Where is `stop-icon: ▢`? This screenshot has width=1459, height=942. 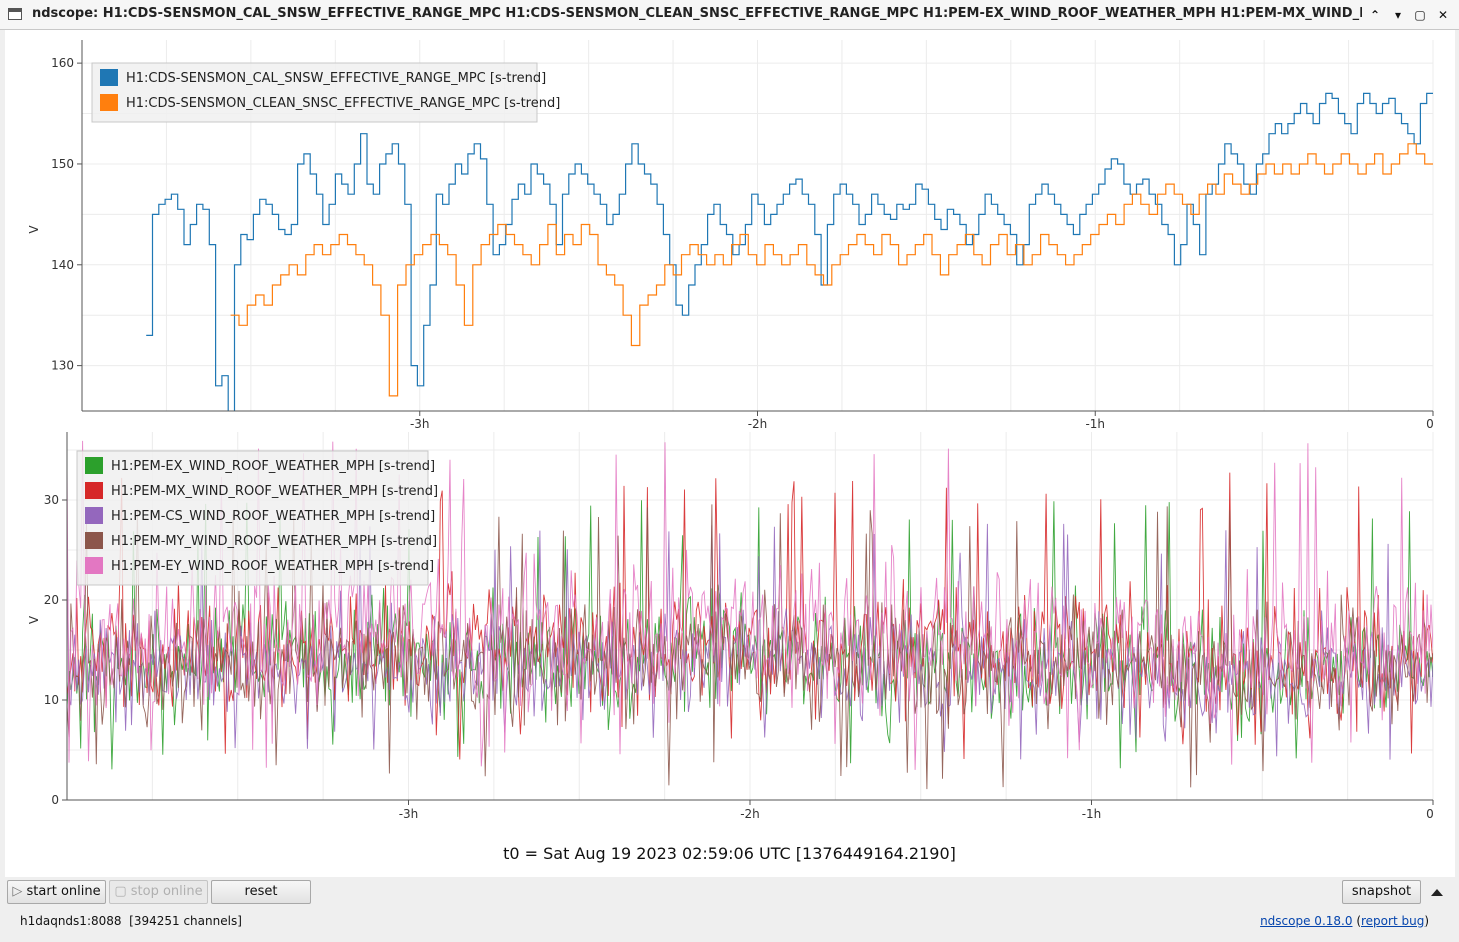
stop-icon: ▢ is located at coordinates (122, 891).